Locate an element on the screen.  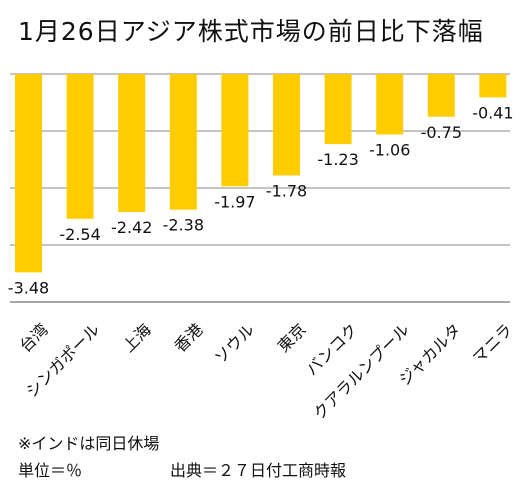
value-label: -0.41 is located at coordinates (492, 112).